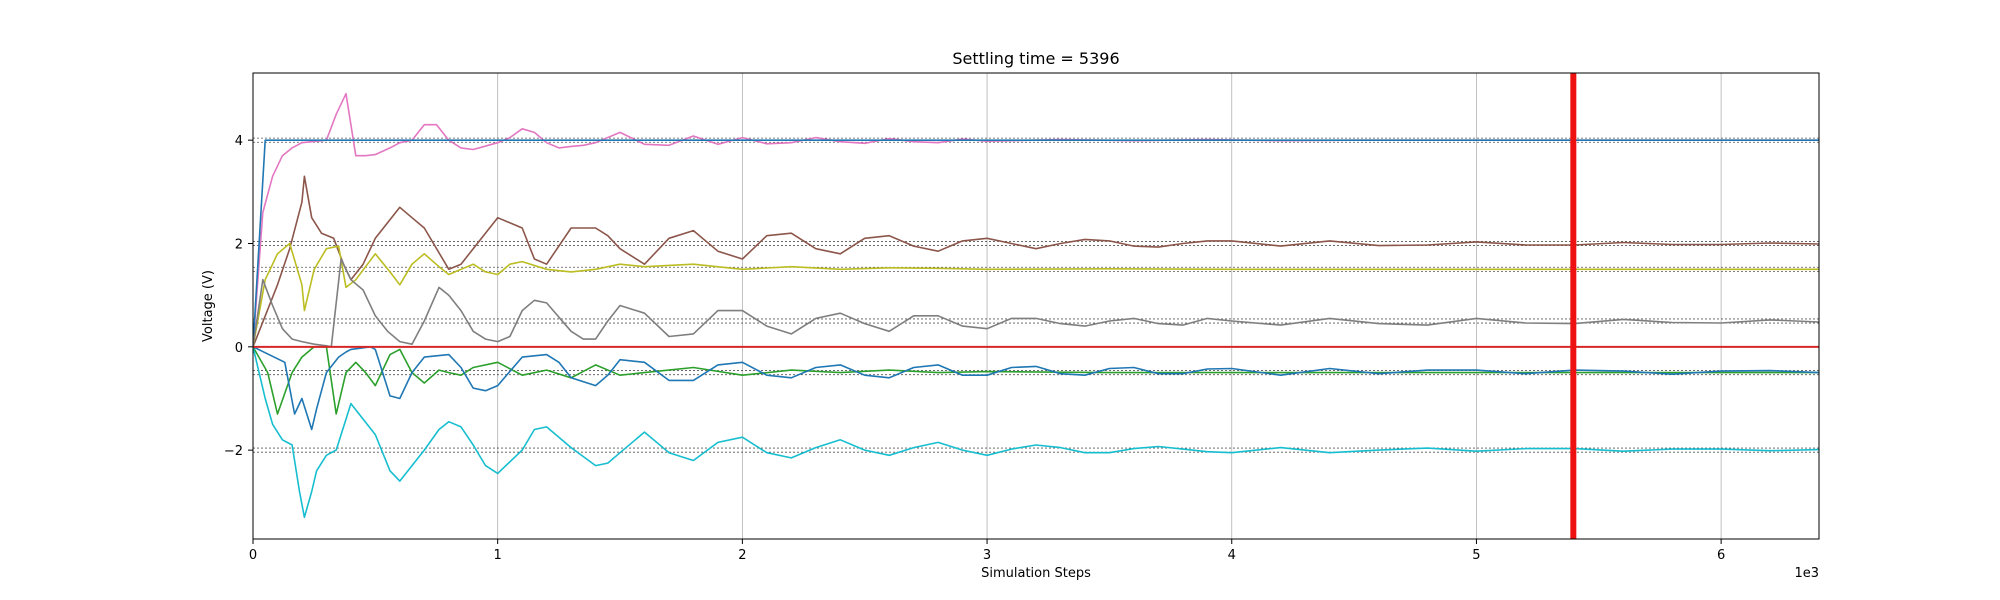 The width and height of the screenshot is (2000, 600). Describe the element at coordinates (1036, 573) in the screenshot. I see `x-axis-label: Simulation Steps` at that location.